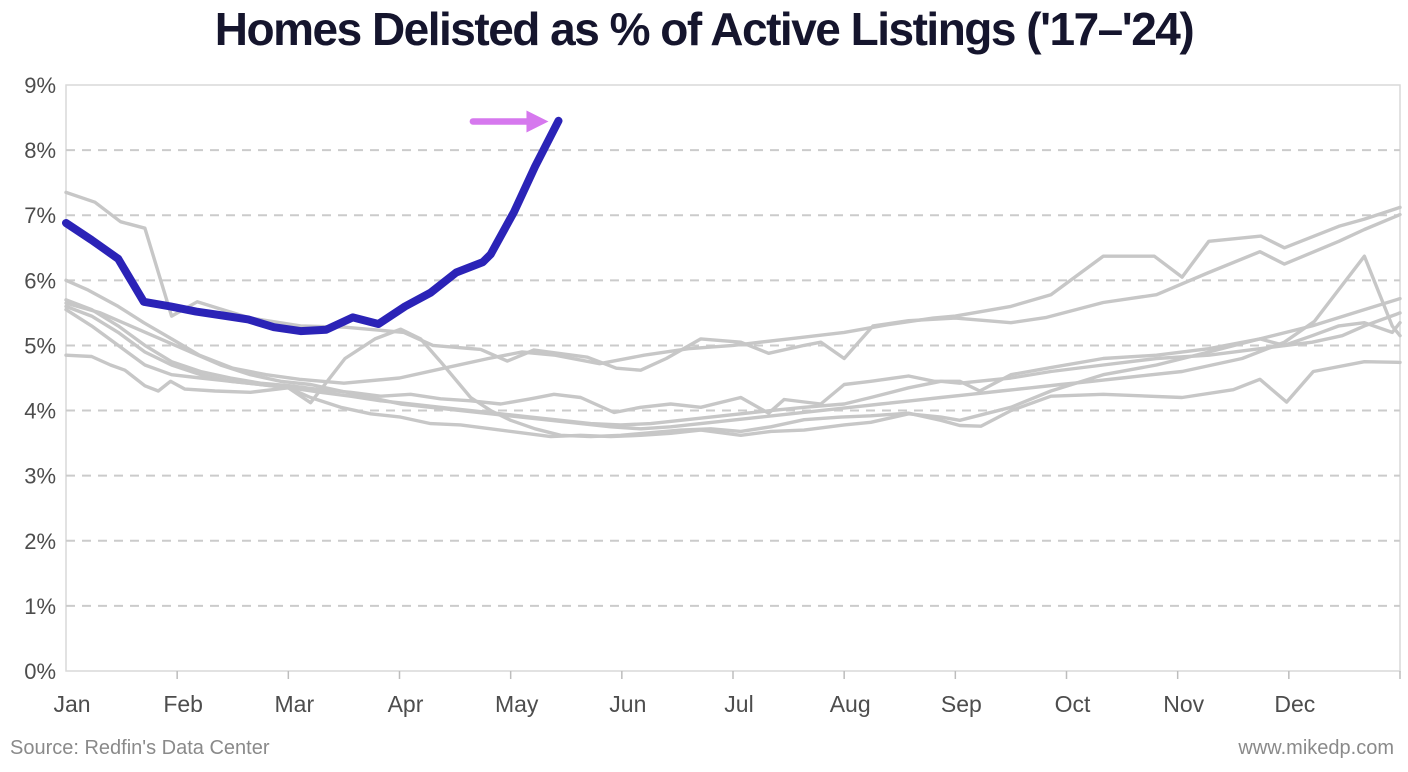 The image size is (1408, 772). What do you see at coordinates (738, 704) in the screenshot?
I see `x-axis-label-Jul: Jul` at bounding box center [738, 704].